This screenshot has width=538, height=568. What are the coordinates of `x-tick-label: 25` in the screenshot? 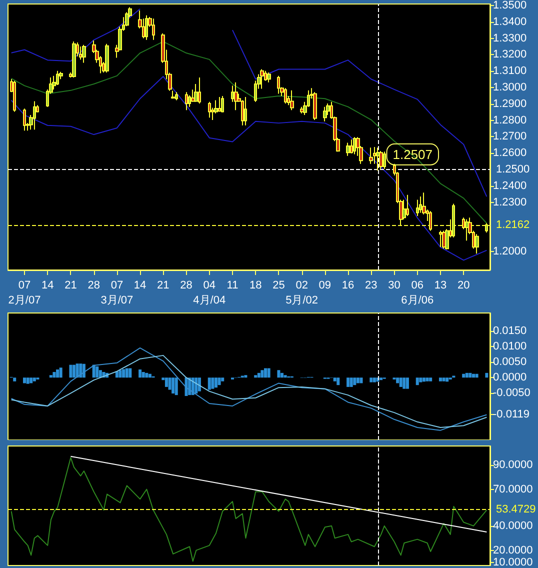 It's located at (278, 286).